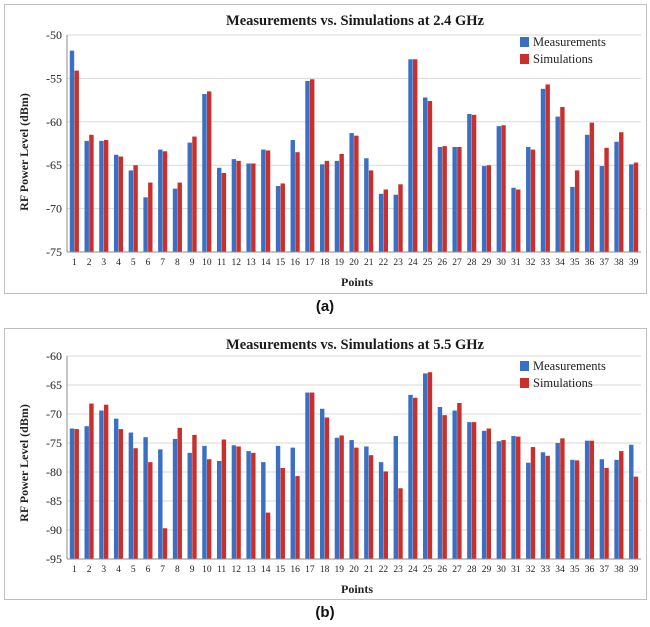 The image size is (650, 627). Describe the element at coordinates (54, 165) in the screenshot. I see `y-tick-label: -65` at that location.